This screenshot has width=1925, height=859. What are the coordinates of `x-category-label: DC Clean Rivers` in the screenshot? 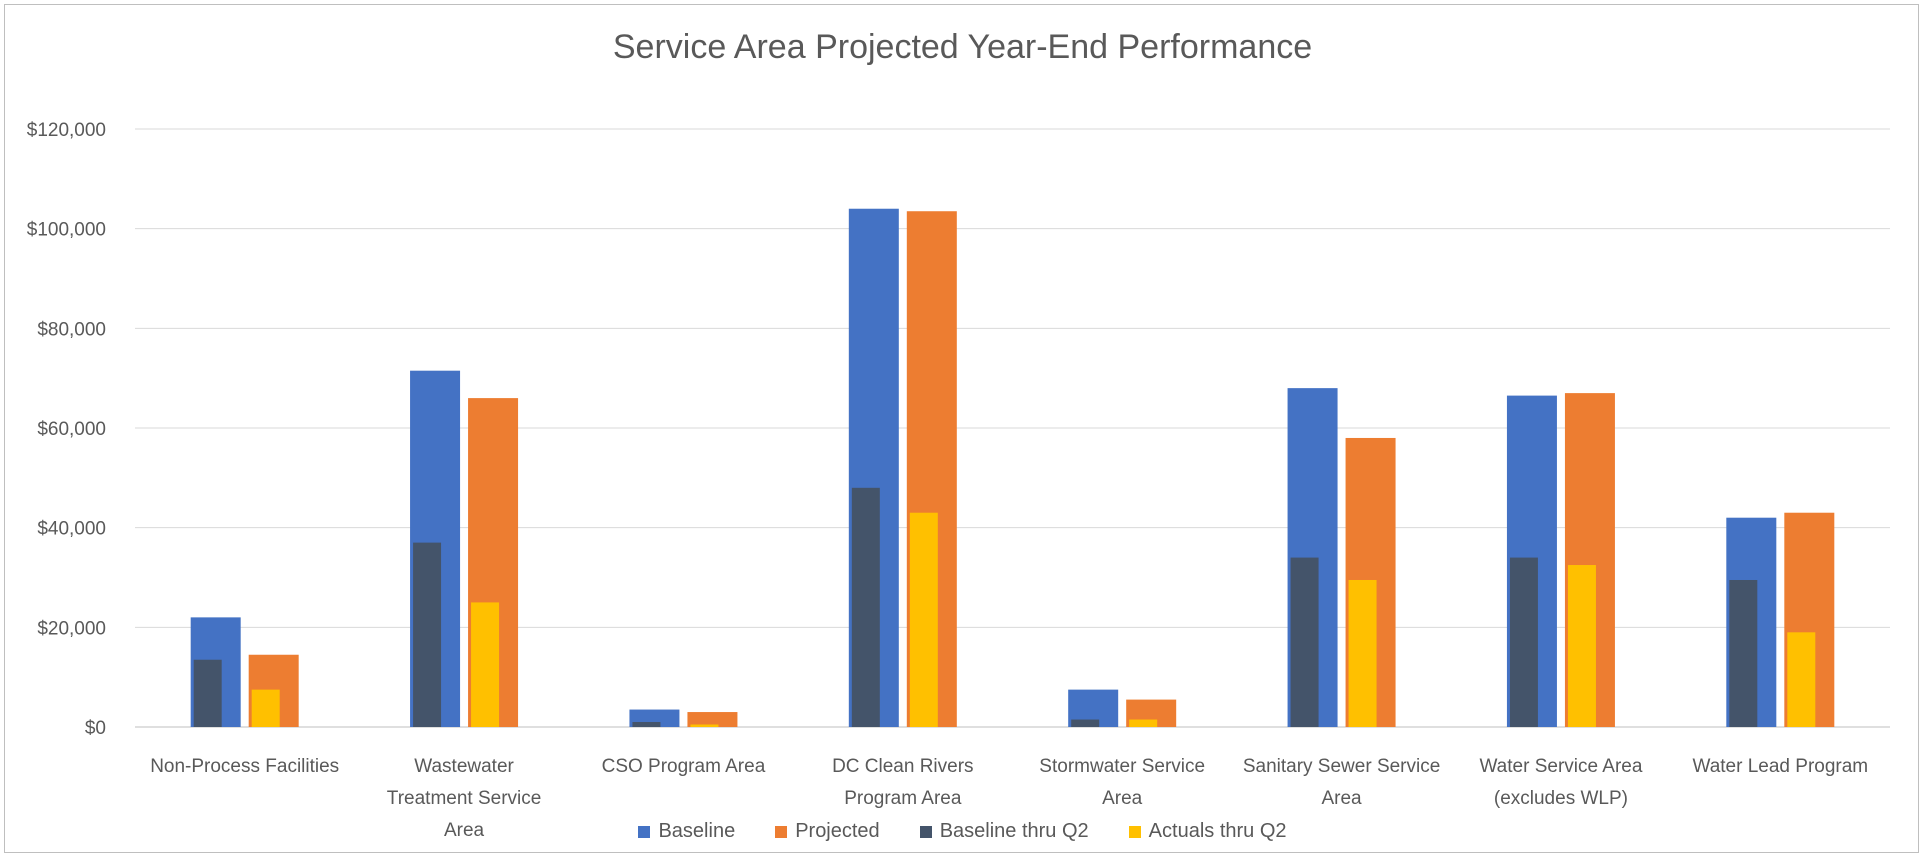 It's located at (902, 766).